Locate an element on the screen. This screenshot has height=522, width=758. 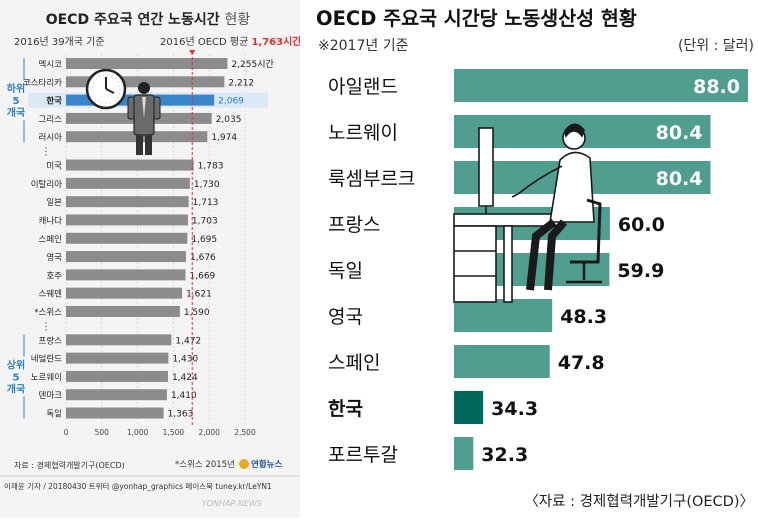
right-value-label: 60.0 is located at coordinates (641, 225).